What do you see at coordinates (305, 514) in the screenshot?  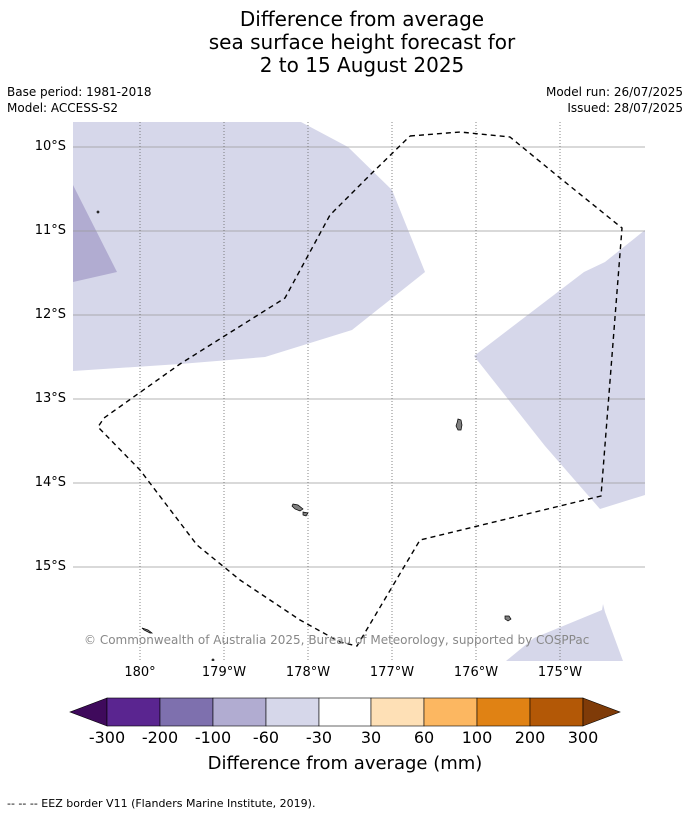 I see `island-alofi` at bounding box center [305, 514].